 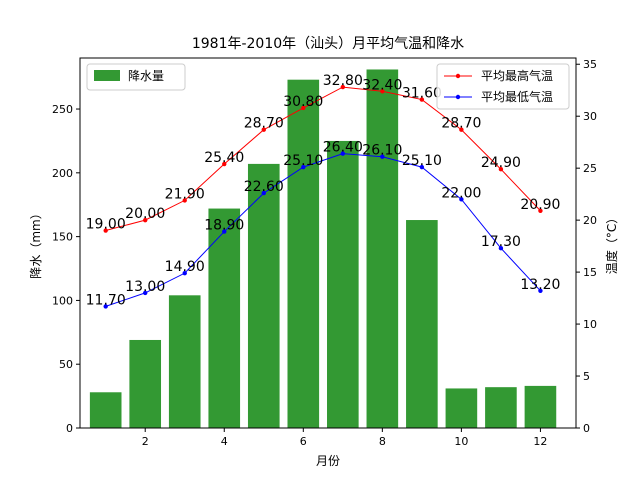 What do you see at coordinates (382, 441) in the screenshot?
I see `x-tick-label: 8` at bounding box center [382, 441].